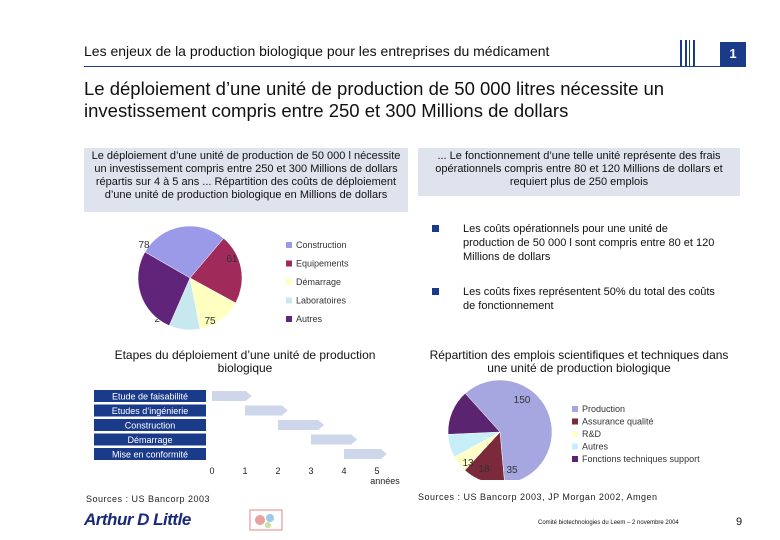  What do you see at coordinates (595, 447) in the screenshot?
I see `employment-pie-legend-label: Autres` at bounding box center [595, 447].